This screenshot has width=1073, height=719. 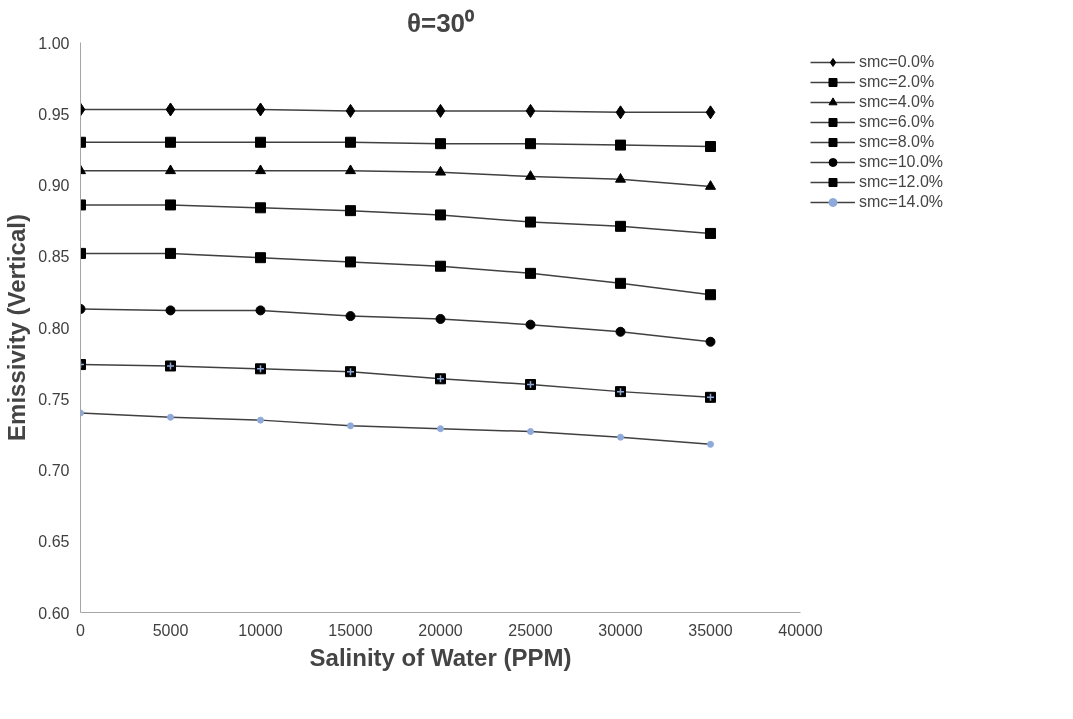 I want to click on y-tick-label: 0.80, so click(x=54, y=328).